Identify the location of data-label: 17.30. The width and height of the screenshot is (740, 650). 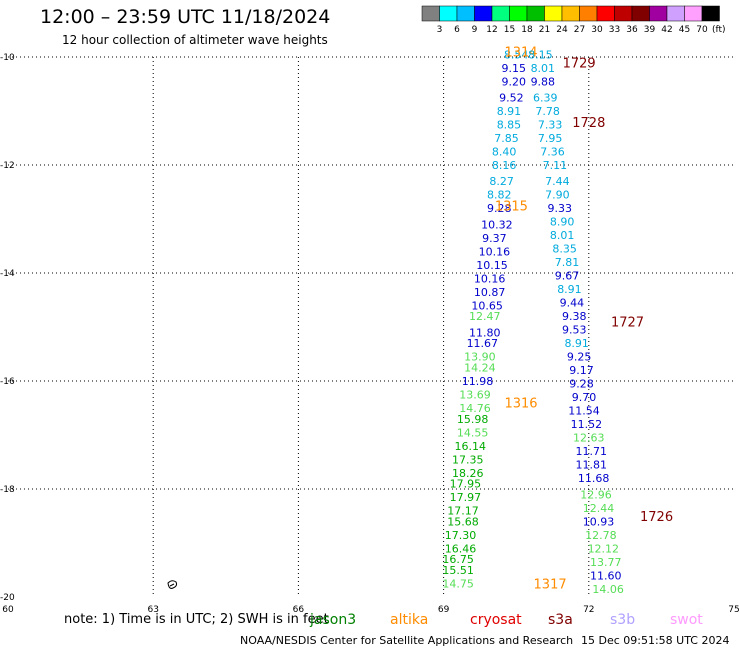
(461, 535).